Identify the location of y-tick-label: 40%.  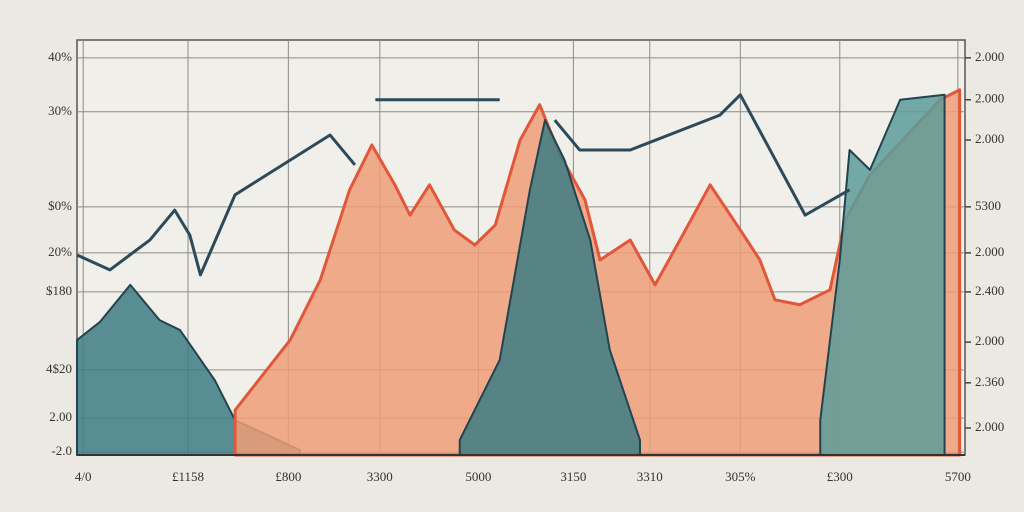
(60, 56).